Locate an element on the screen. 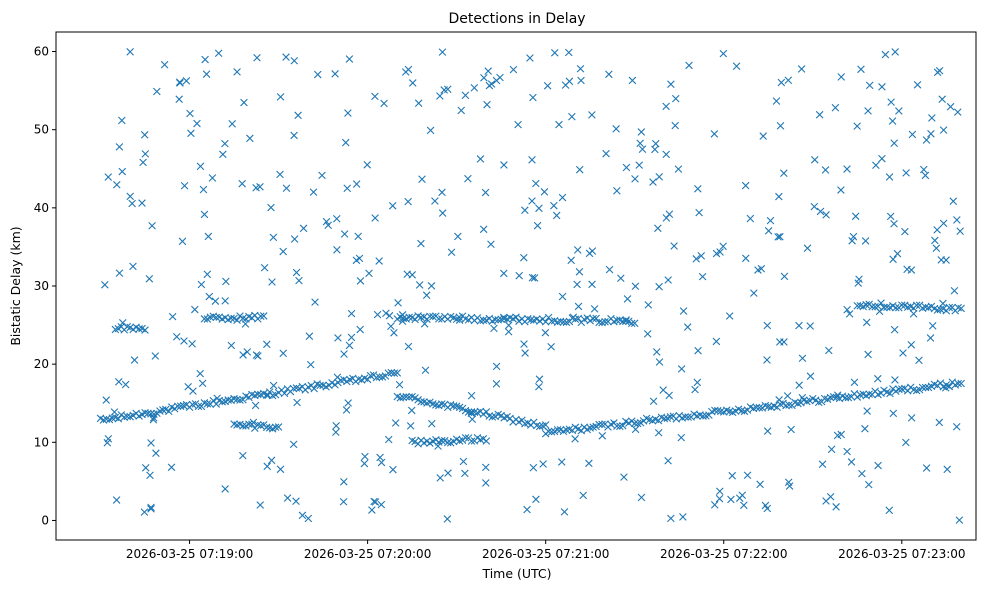 This screenshot has width=989, height=590. y-axis-label: Bistatic Delay (km) is located at coordinates (15, 285).